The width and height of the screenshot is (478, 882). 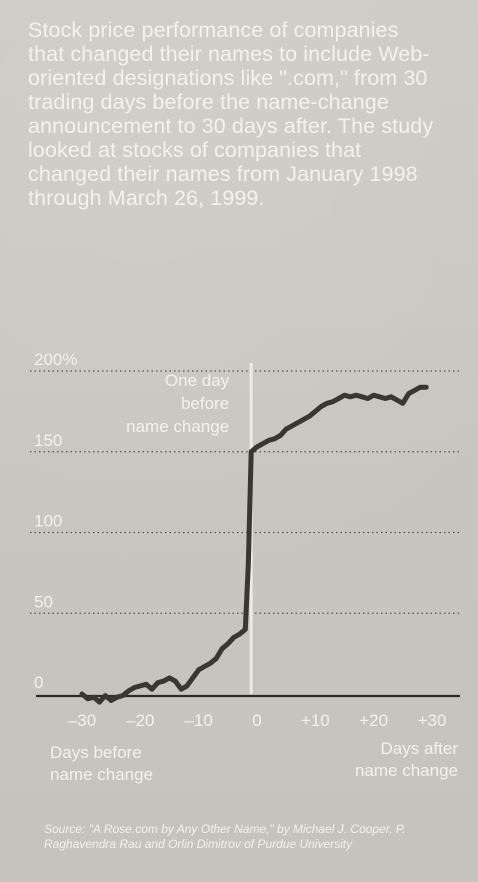 What do you see at coordinates (101, 763) in the screenshot?
I see `x-axis-note-days-before: Days before name change` at bounding box center [101, 763].